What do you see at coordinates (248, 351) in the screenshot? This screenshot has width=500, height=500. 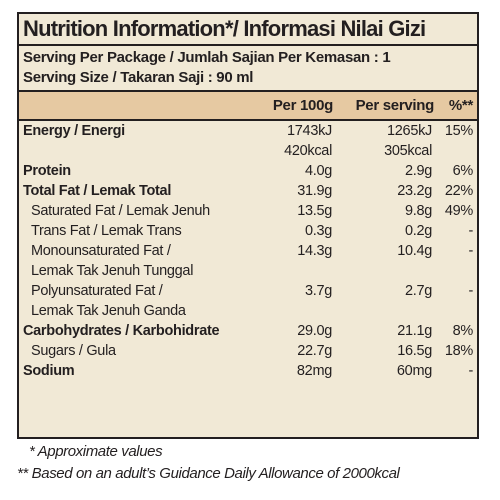 I see `table-row: Sugars / Gula 22.7g 16.5g 18%` at bounding box center [248, 351].